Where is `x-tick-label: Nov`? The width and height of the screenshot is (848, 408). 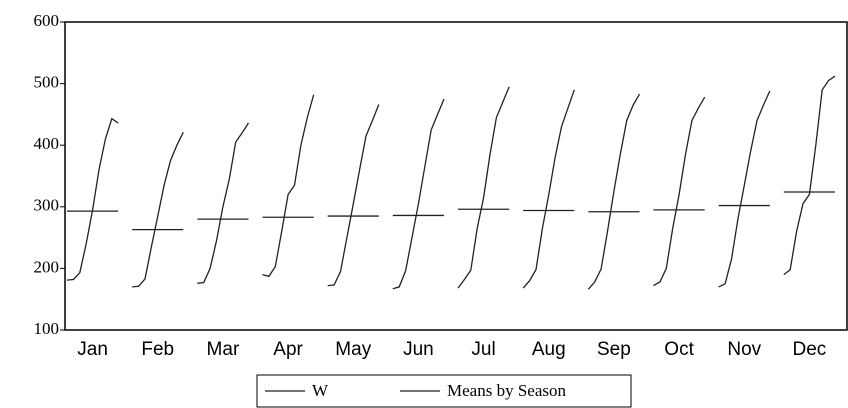
x-tick-label: Nov is located at coordinates (744, 349).